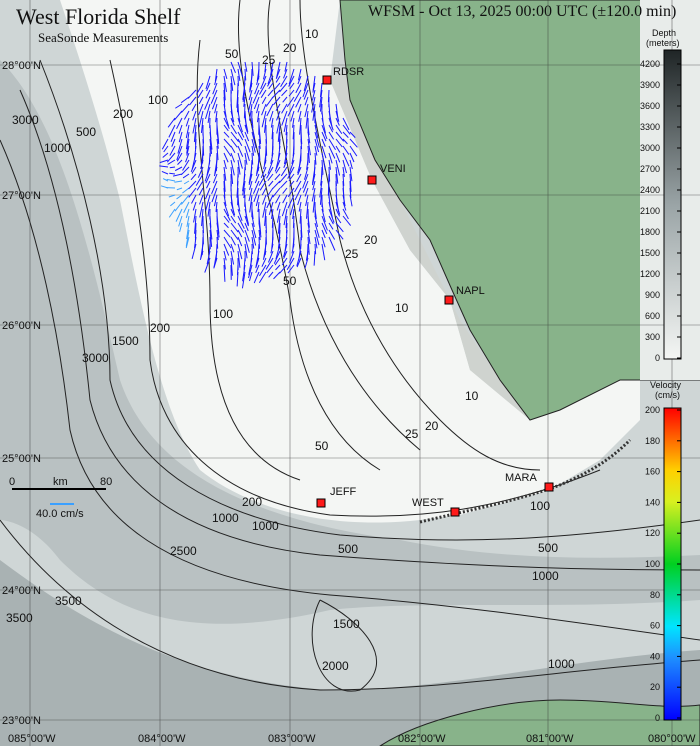 This screenshot has height=746, width=700. What do you see at coordinates (550, 739) in the screenshot?
I see `svg-text: 081°00'W` at bounding box center [550, 739].